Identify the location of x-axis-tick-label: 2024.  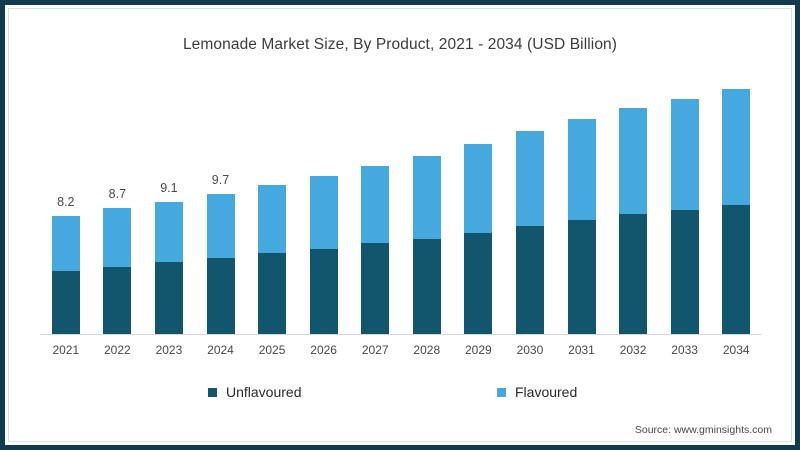
(220, 350).